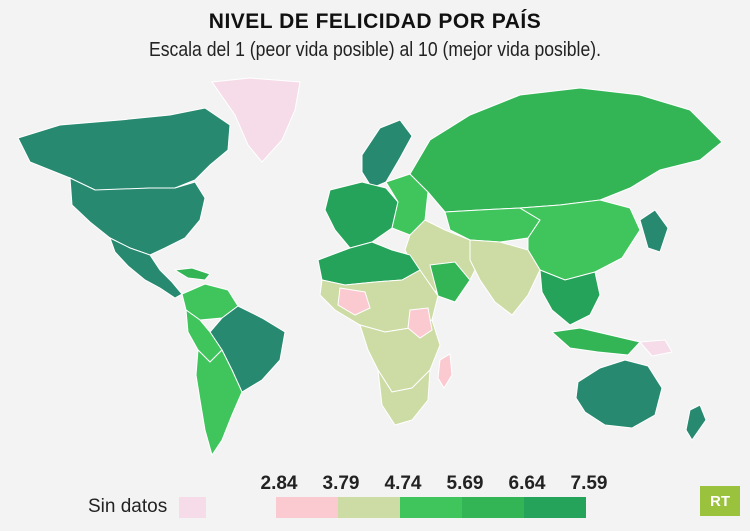 The image size is (750, 531). I want to click on scandinavia, so click(387, 154).